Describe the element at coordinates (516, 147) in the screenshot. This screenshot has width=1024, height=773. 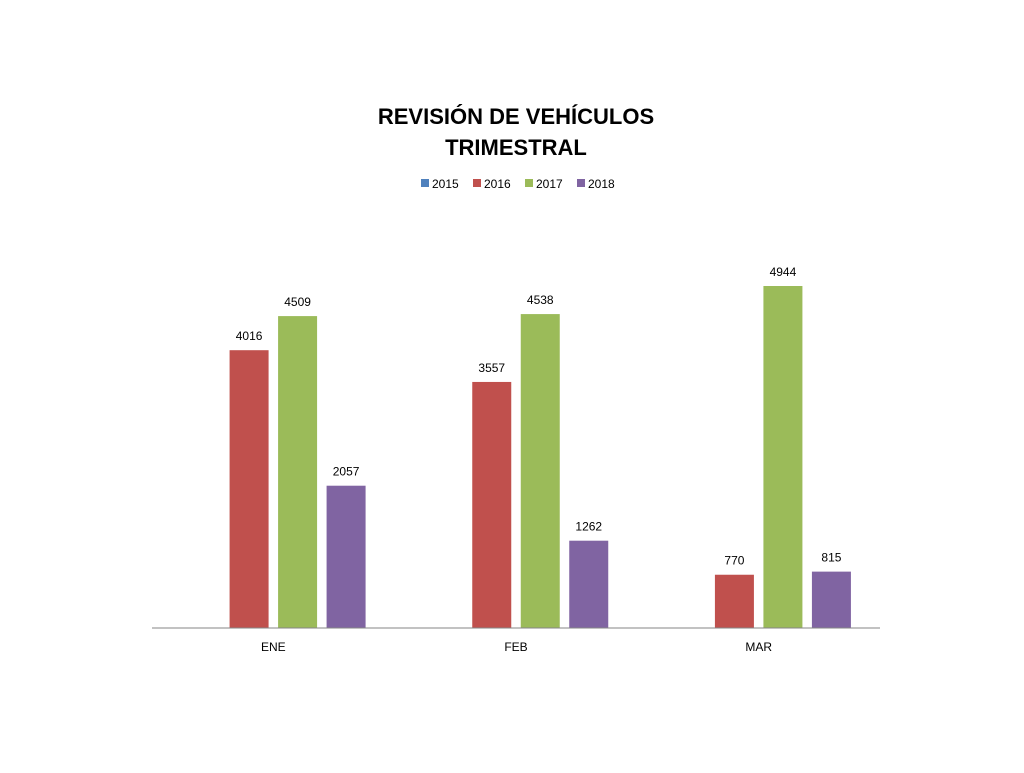
I see `chart-title-line-2: TRIMESTRAL` at that location.